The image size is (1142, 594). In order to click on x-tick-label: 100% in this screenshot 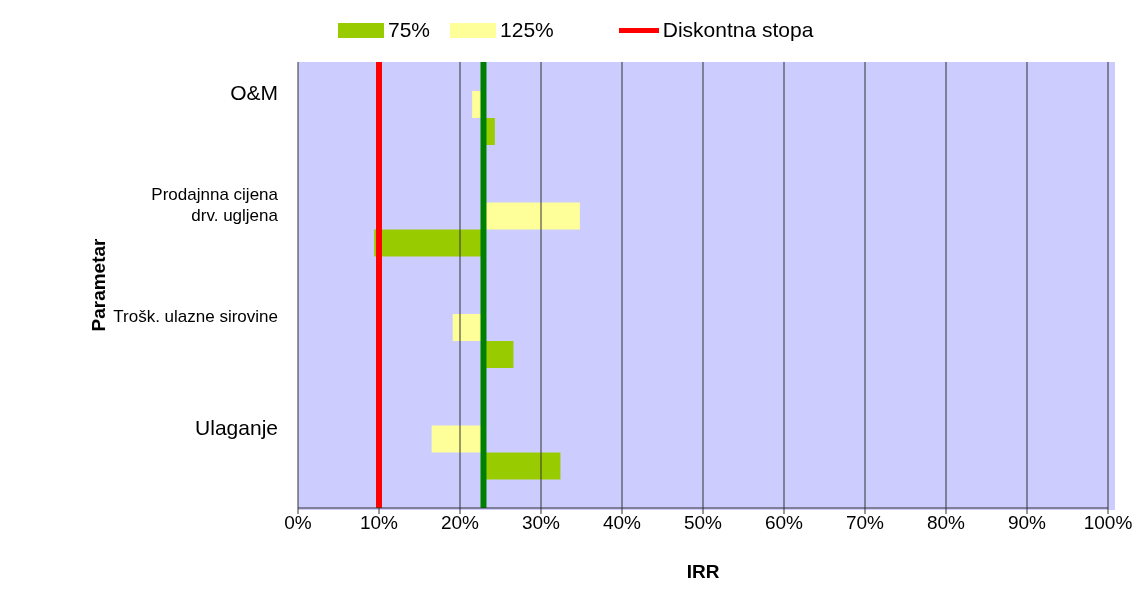, I will do `click(1108, 523)`.